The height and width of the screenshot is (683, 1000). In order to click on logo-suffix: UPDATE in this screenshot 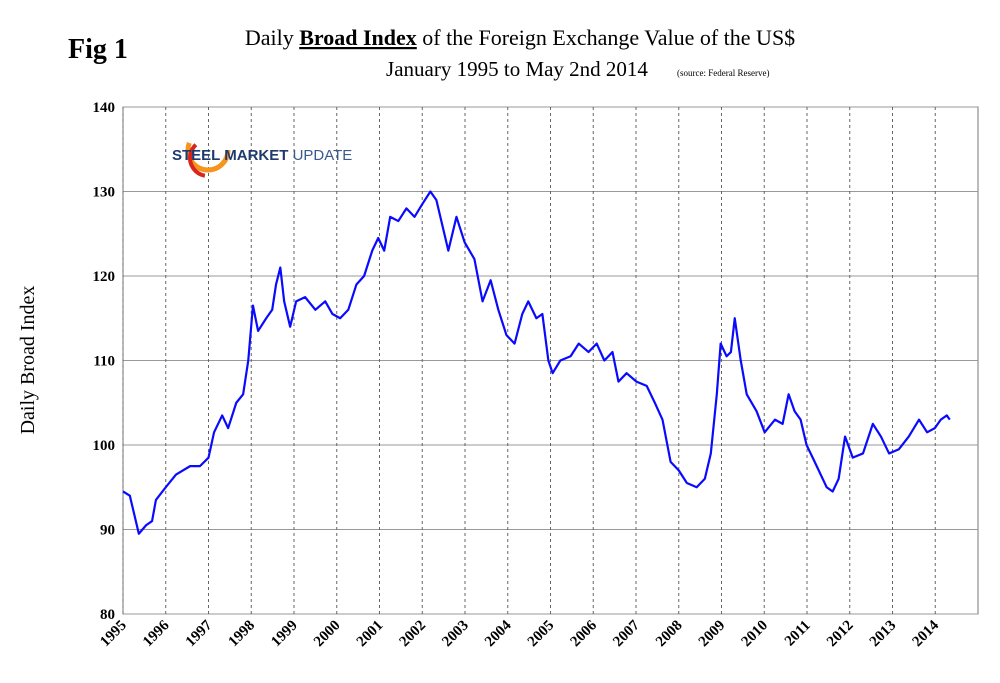, I will do `click(323, 155)`.